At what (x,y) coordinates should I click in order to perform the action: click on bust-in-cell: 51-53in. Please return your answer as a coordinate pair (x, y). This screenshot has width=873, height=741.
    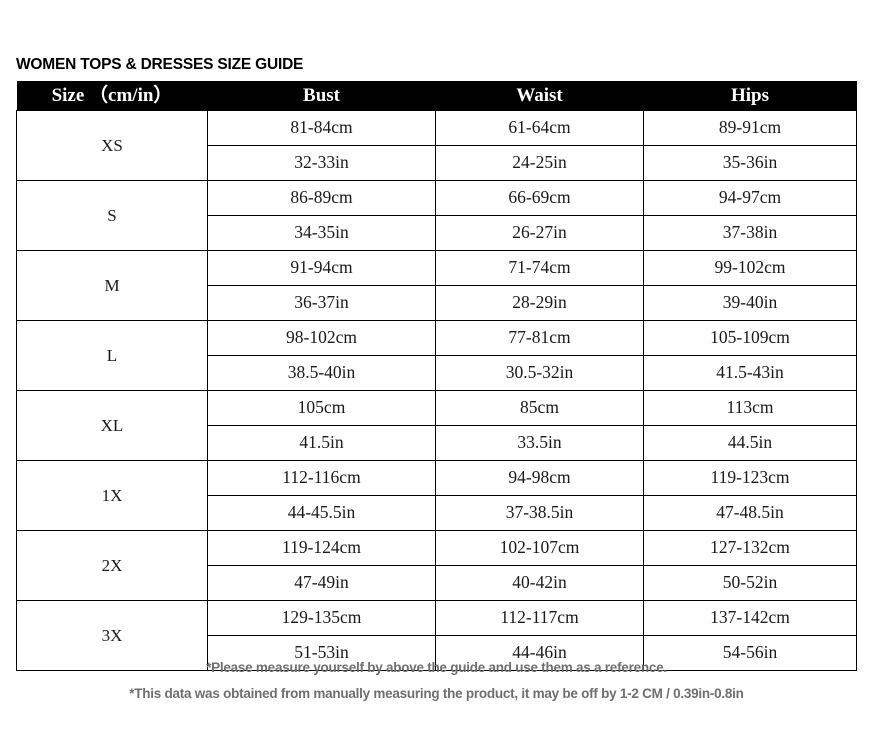
    Looking at the image, I should click on (321, 653).